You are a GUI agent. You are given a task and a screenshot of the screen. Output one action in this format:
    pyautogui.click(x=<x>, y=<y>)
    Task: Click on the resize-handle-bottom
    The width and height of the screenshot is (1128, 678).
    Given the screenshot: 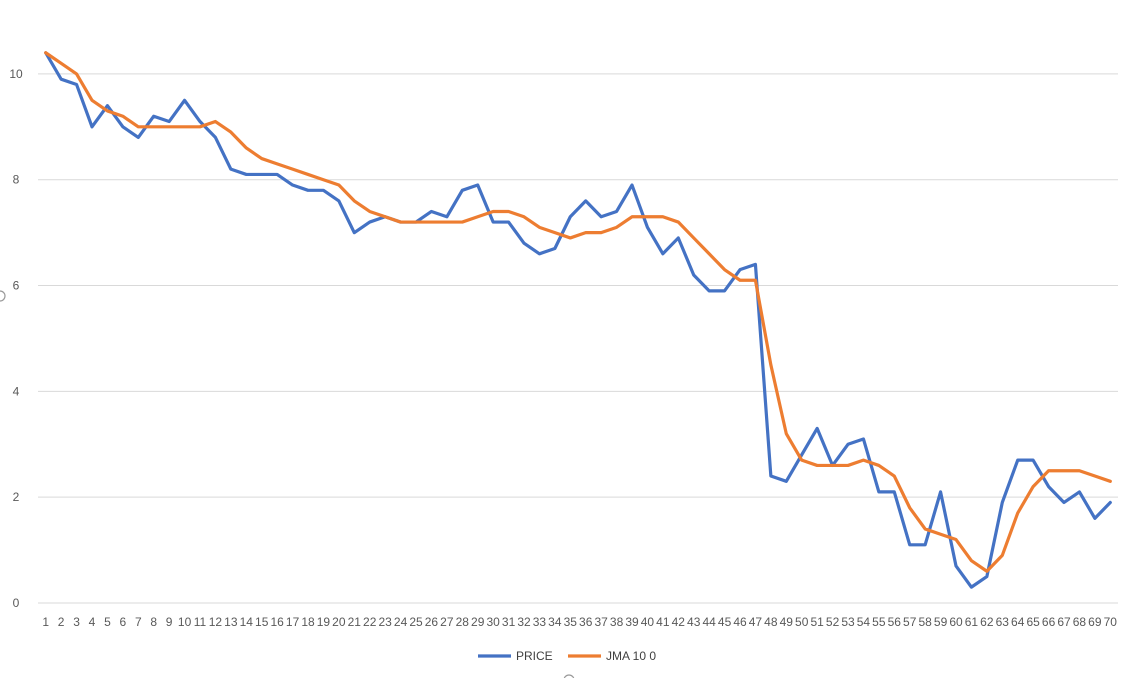 What is the action you would take?
    pyautogui.click(x=569, y=676)
    